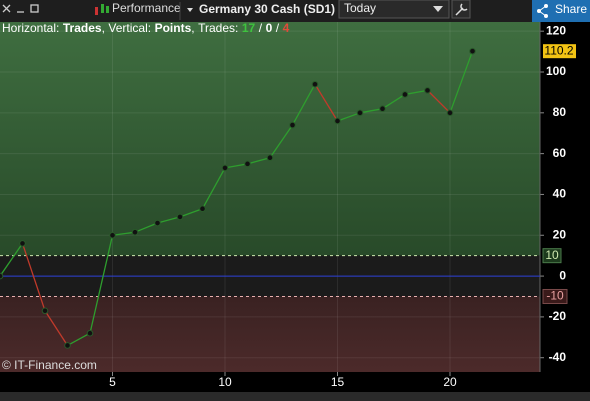  I want to click on select-arrow, so click(438, 9).